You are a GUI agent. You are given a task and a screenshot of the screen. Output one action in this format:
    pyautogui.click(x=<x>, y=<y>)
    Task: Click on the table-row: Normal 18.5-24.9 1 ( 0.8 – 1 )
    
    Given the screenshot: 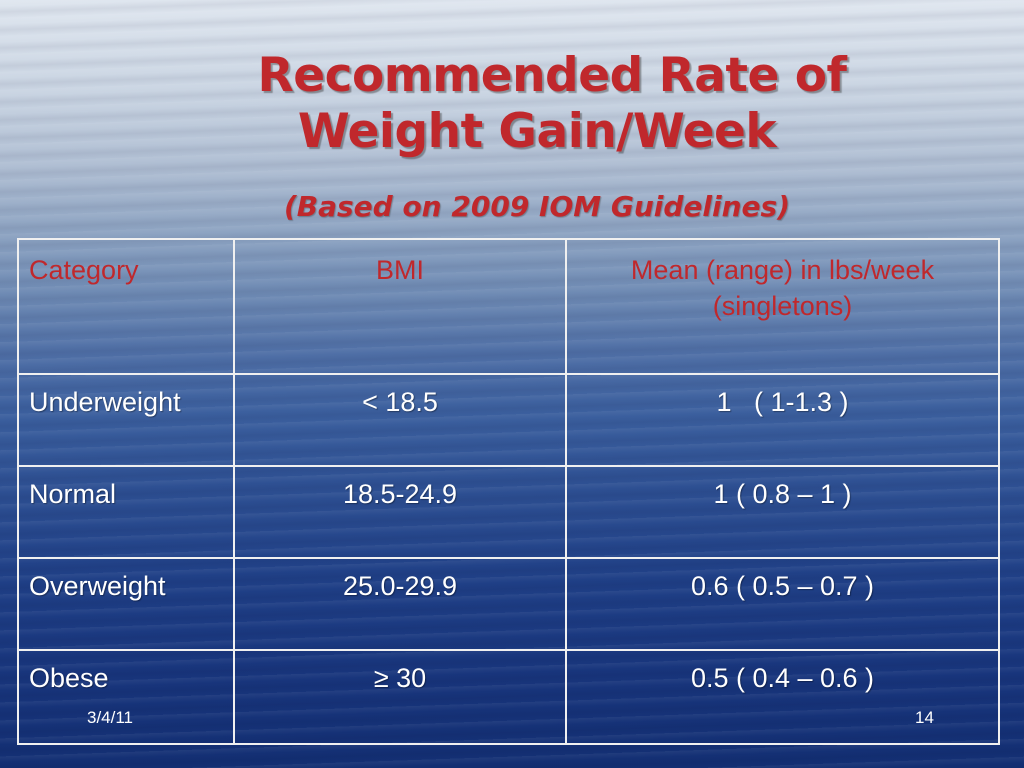 What is the action you would take?
    pyautogui.click(x=508, y=512)
    